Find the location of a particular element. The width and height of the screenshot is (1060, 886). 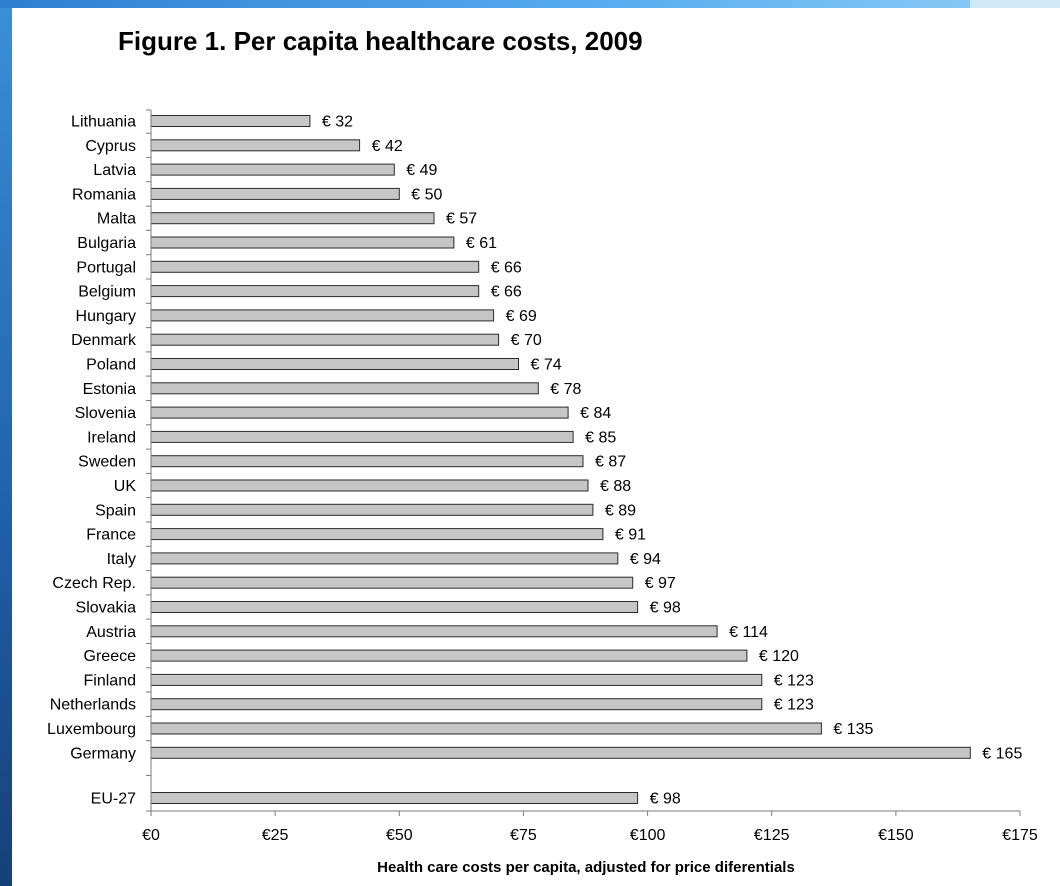

bar-spain is located at coordinates (372, 509).